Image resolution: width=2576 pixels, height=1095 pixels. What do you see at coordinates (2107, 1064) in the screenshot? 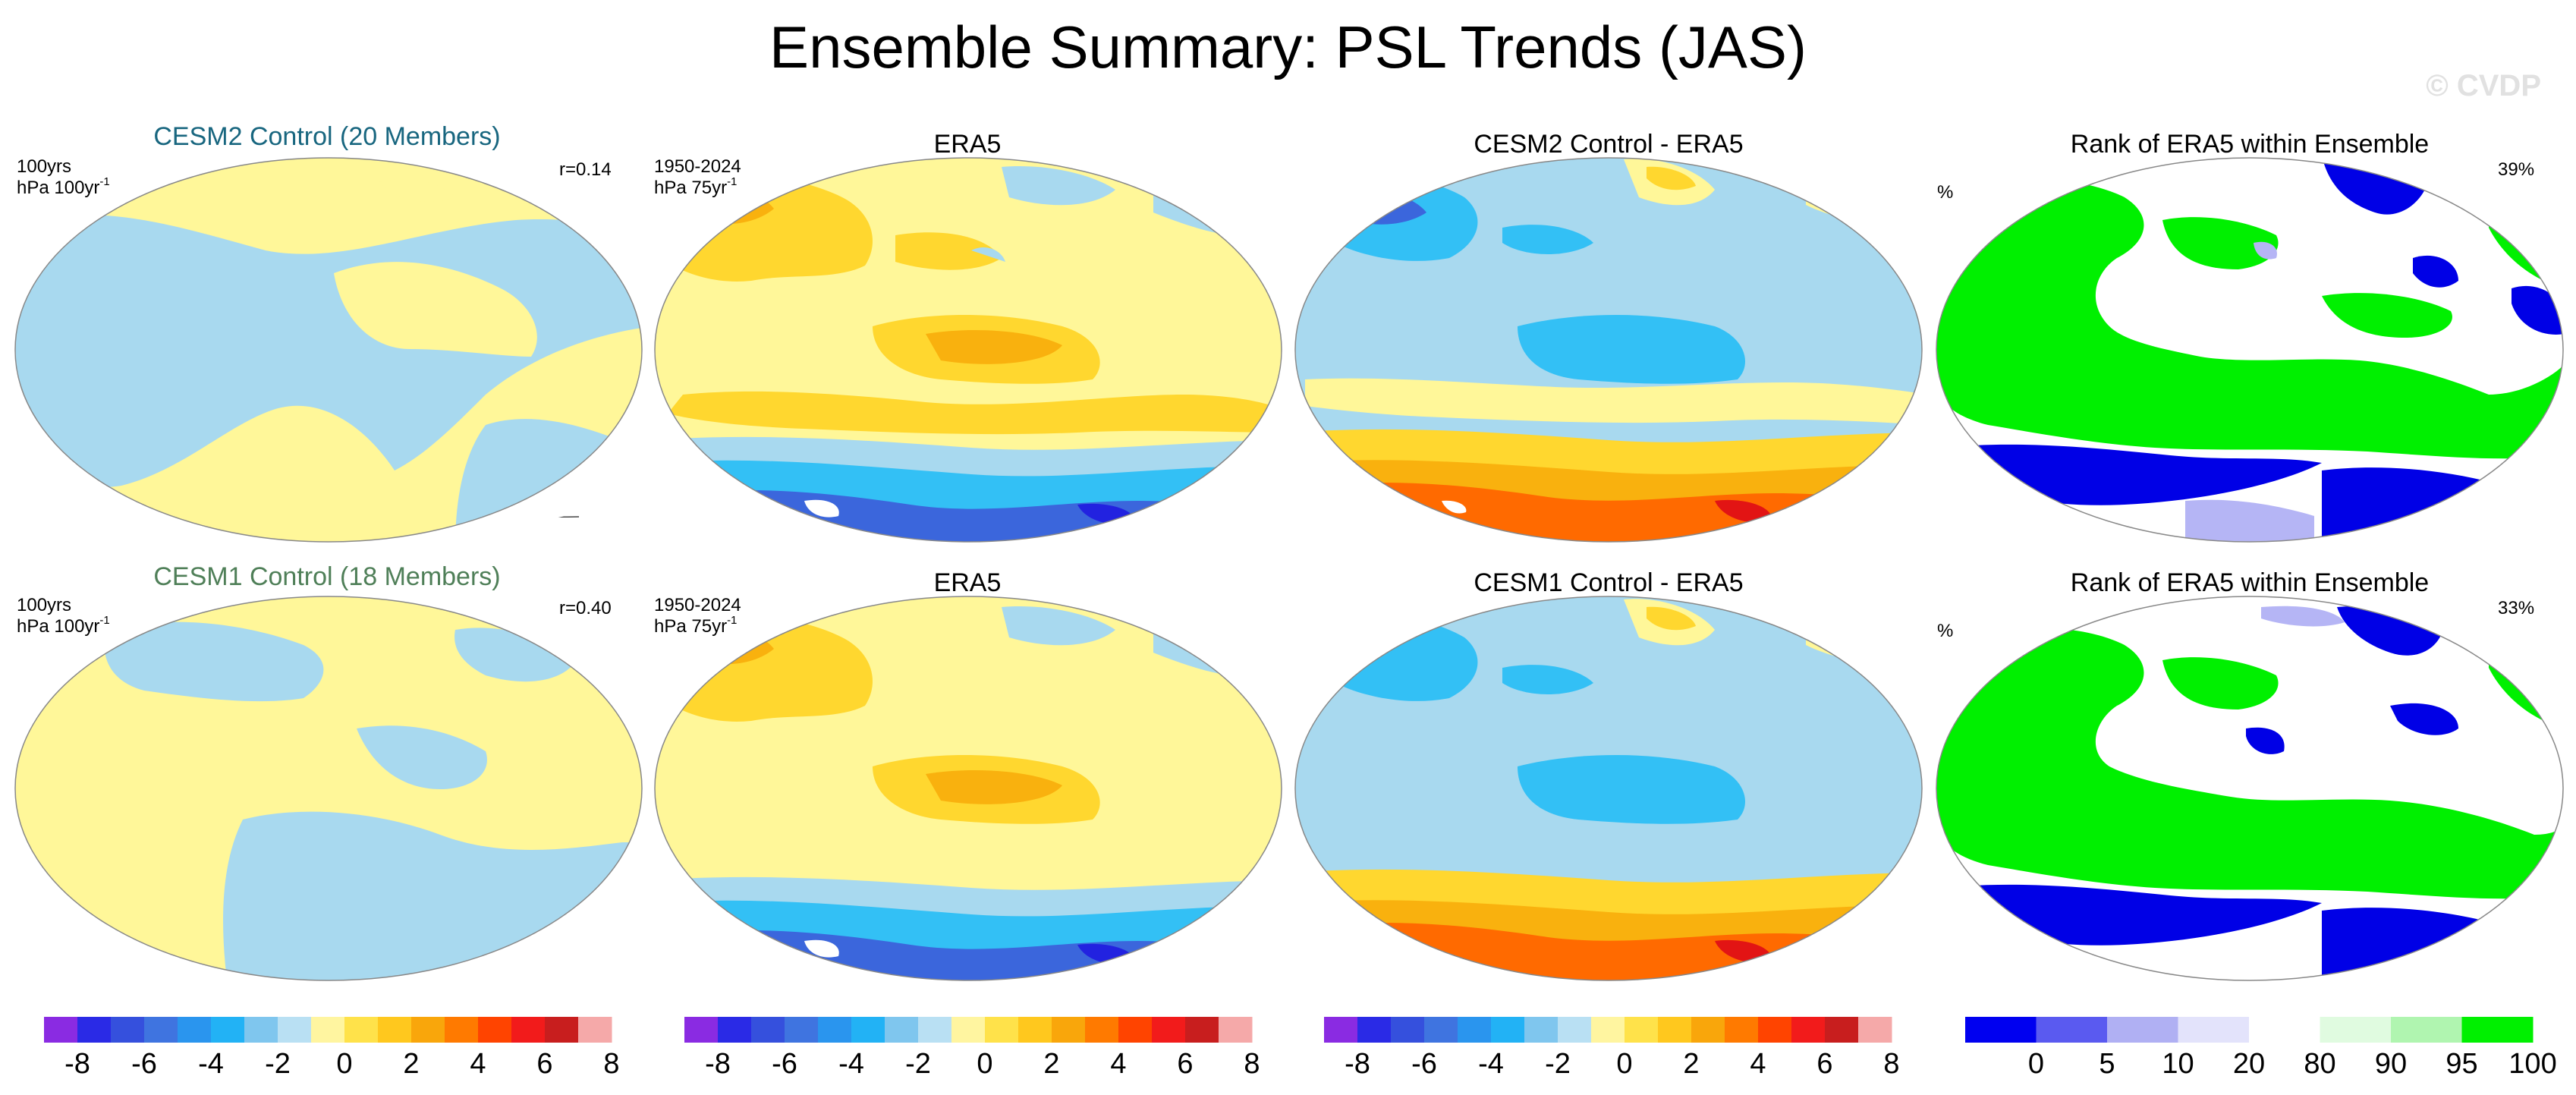
I see `colorbar-tick-label: 5` at bounding box center [2107, 1064].